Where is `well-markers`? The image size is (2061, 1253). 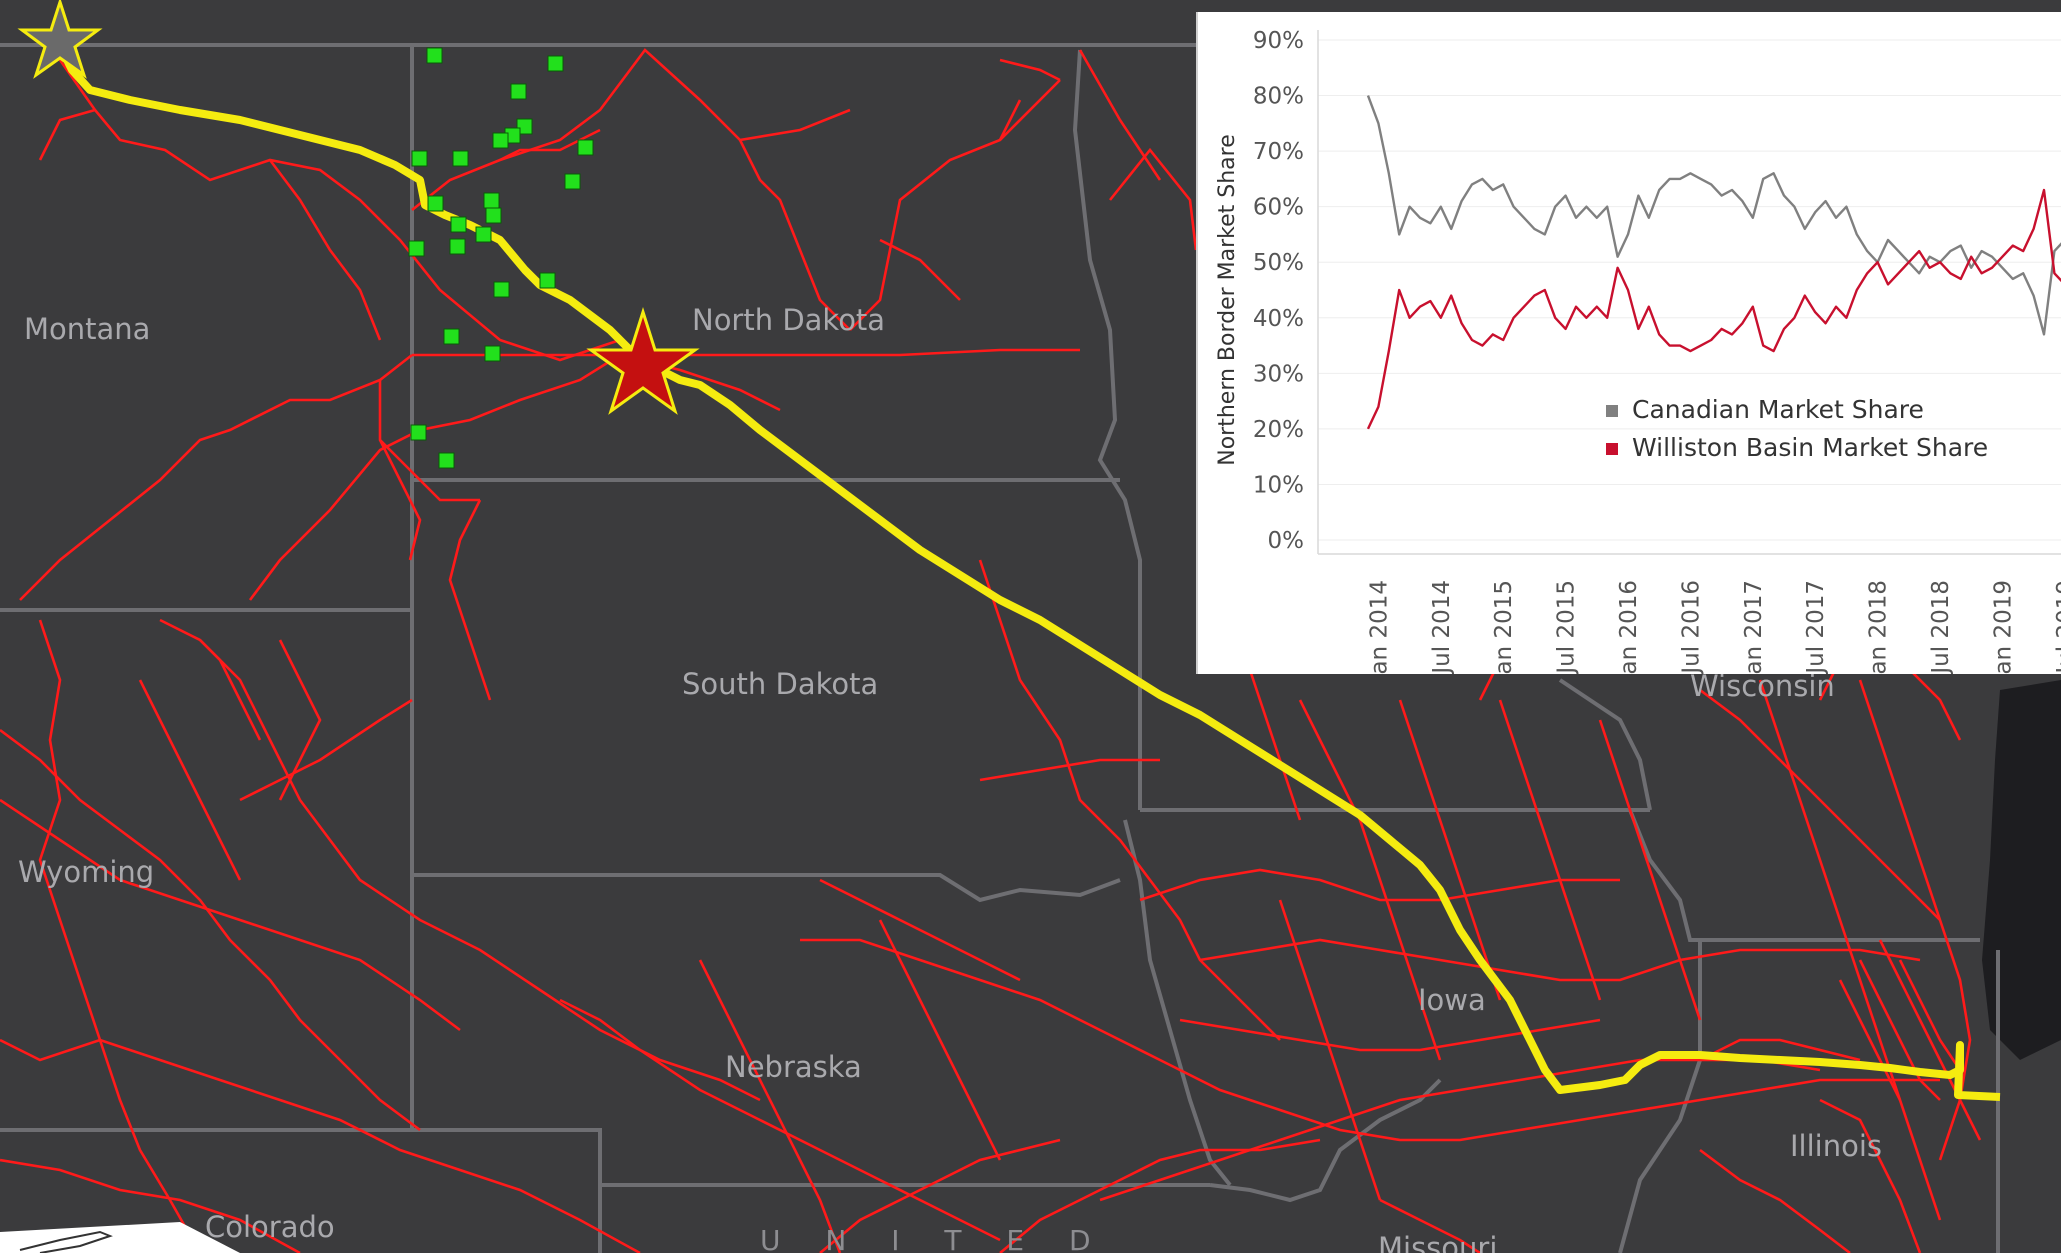
well-markers is located at coordinates (501, 258).